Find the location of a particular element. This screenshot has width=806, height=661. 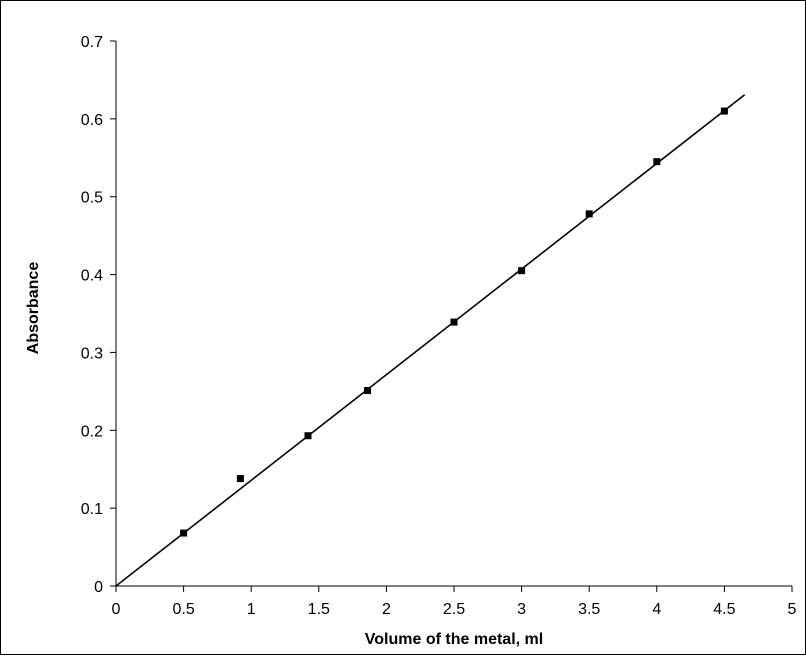

x-tick-label: 3.5 is located at coordinates (589, 609).